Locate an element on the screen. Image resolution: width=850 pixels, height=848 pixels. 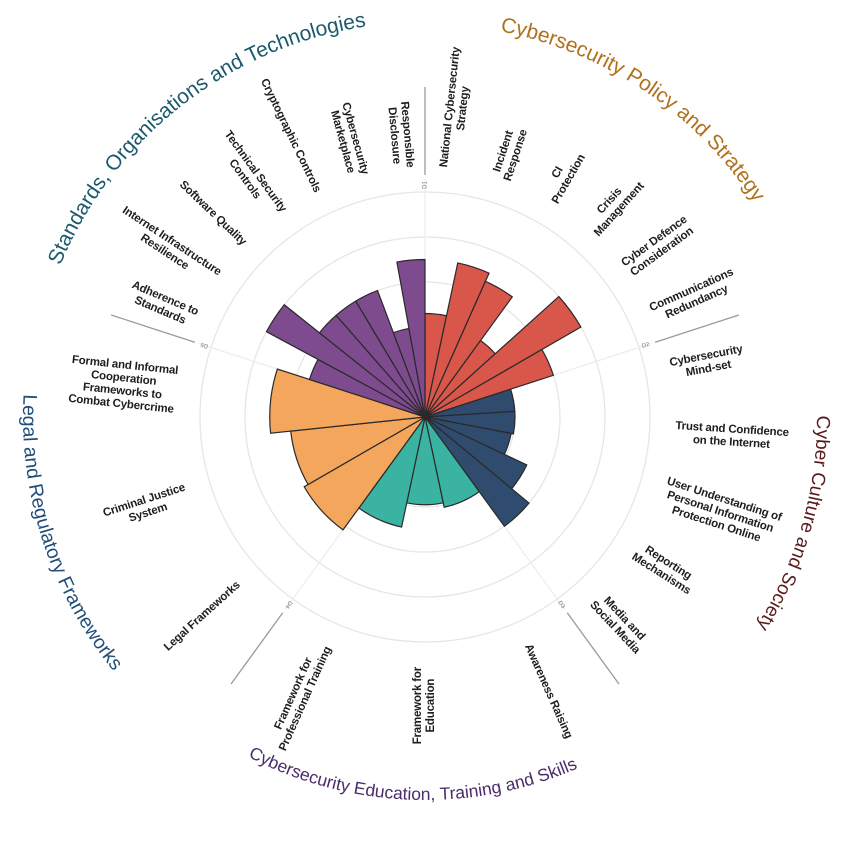
dimension-tag: D1 is located at coordinates (426, 185).